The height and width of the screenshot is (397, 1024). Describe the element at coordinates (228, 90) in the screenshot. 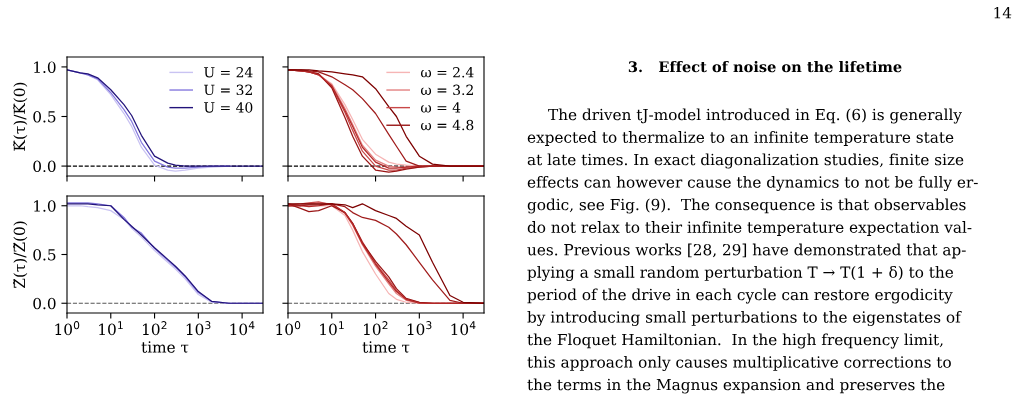

I see `legend-label: U = 32` at that location.